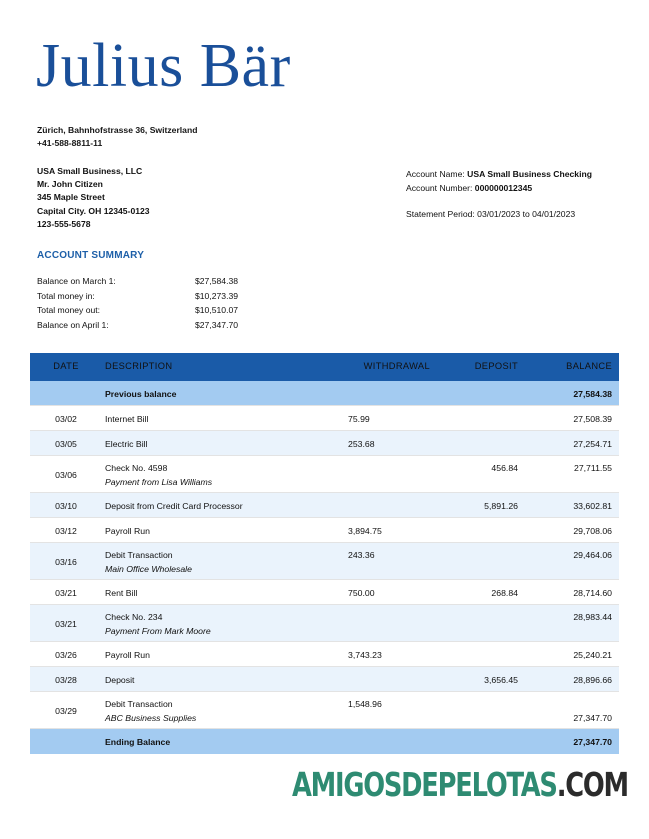  Describe the element at coordinates (141, 394) in the screenshot. I see `previous-balance-label: Previous balance` at that location.